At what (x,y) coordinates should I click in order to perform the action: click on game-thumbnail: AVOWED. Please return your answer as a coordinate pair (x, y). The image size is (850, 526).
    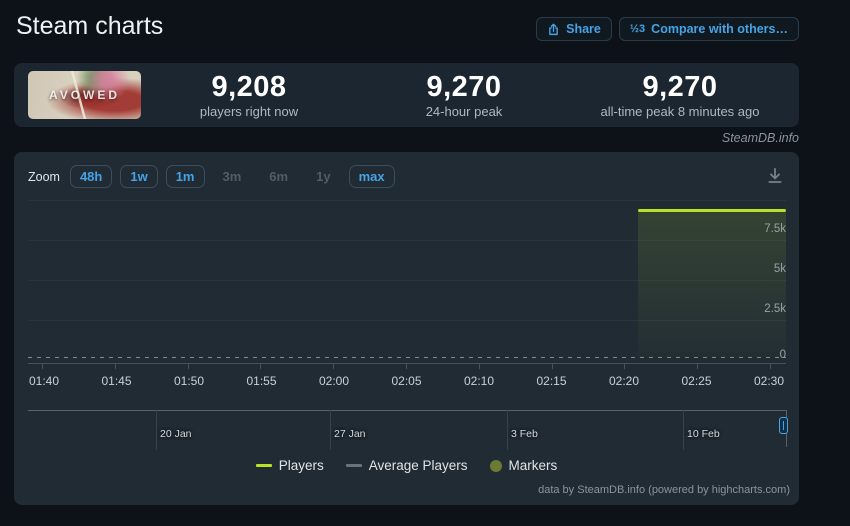
    Looking at the image, I should click on (84, 95).